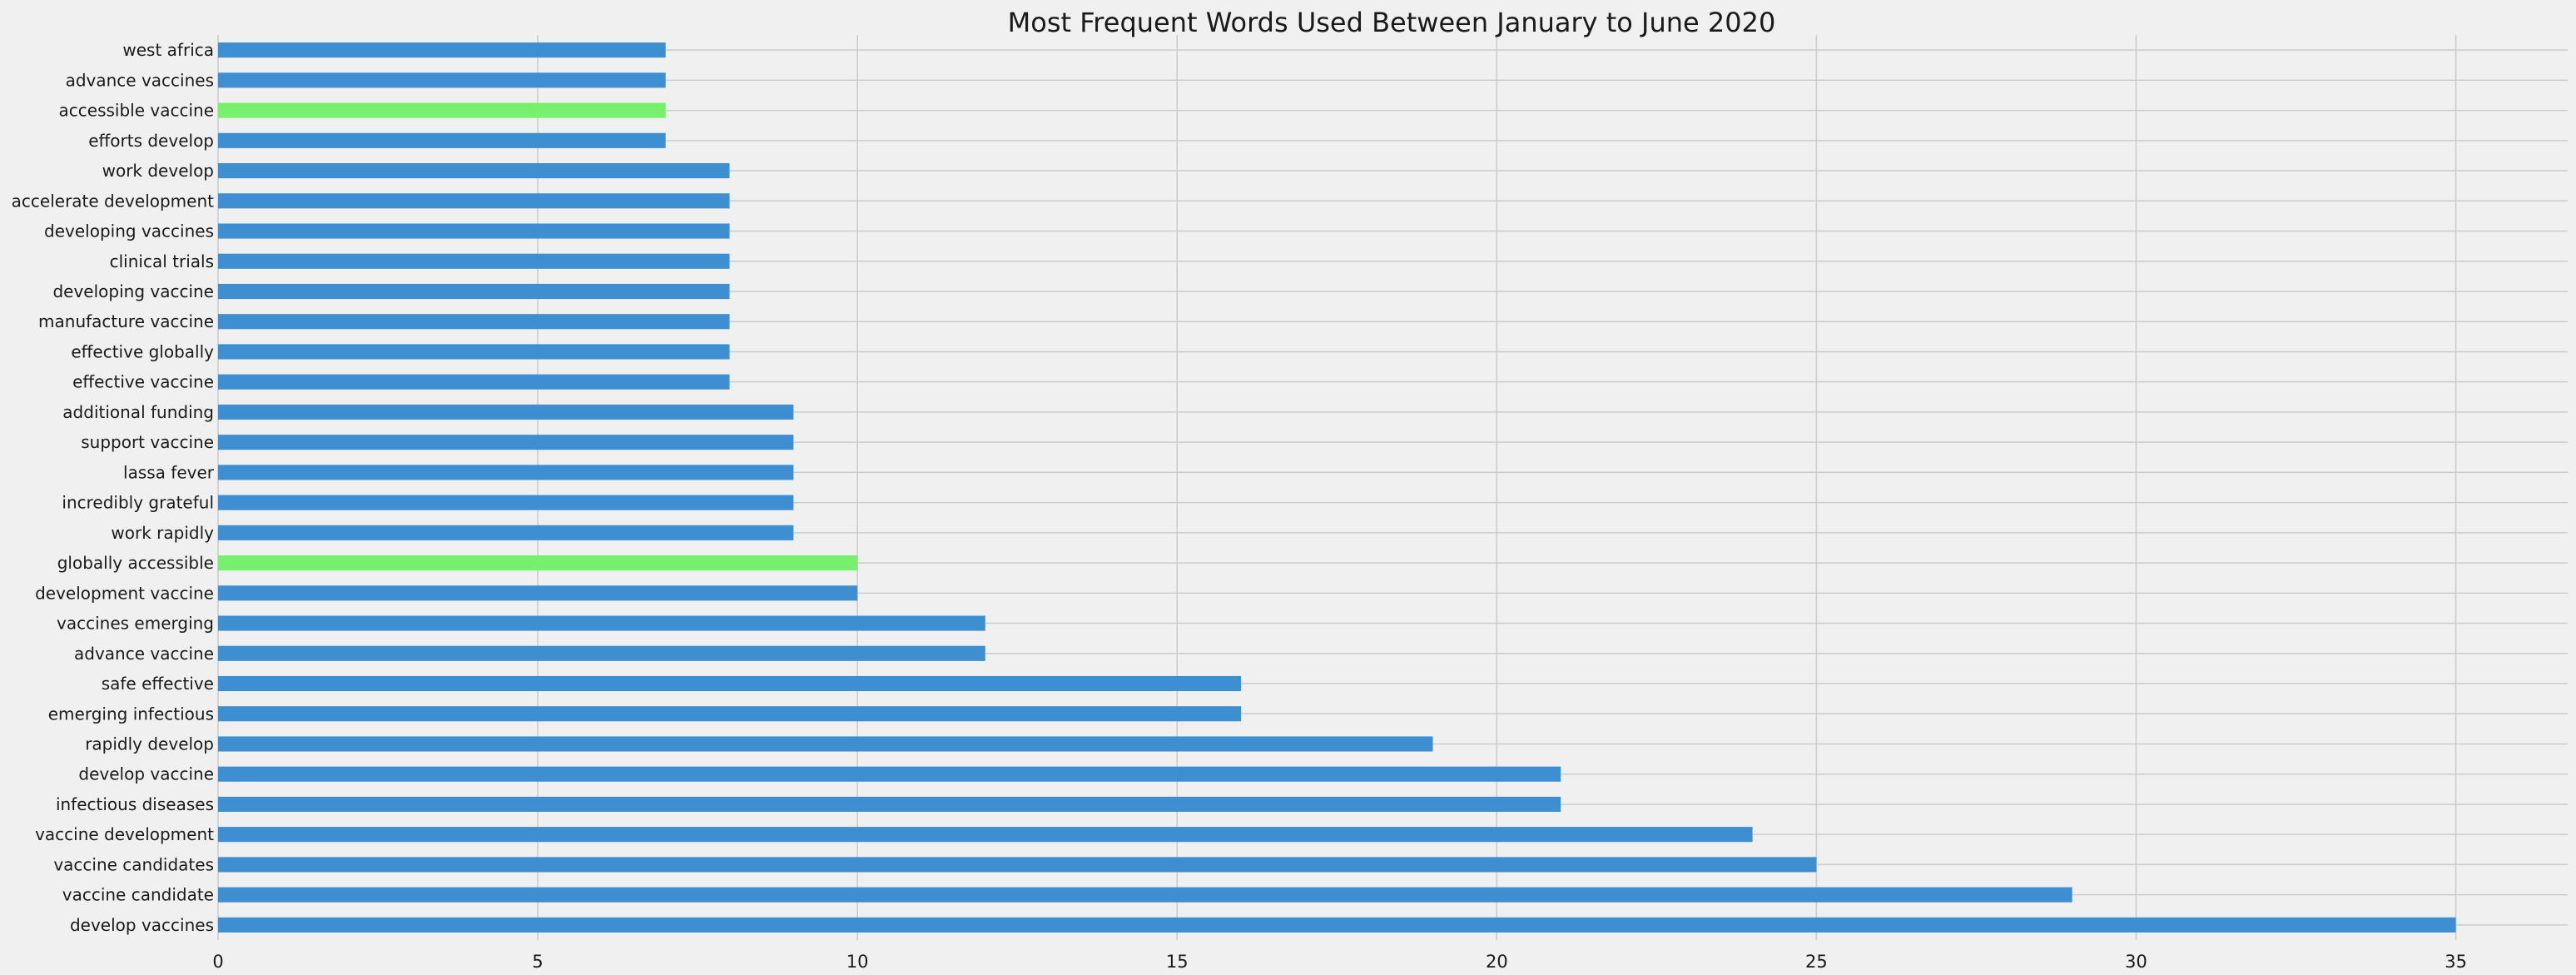 Image resolution: width=2576 pixels, height=975 pixels. What do you see at coordinates (158, 171) in the screenshot?
I see `y-tick-label: work develop` at bounding box center [158, 171].